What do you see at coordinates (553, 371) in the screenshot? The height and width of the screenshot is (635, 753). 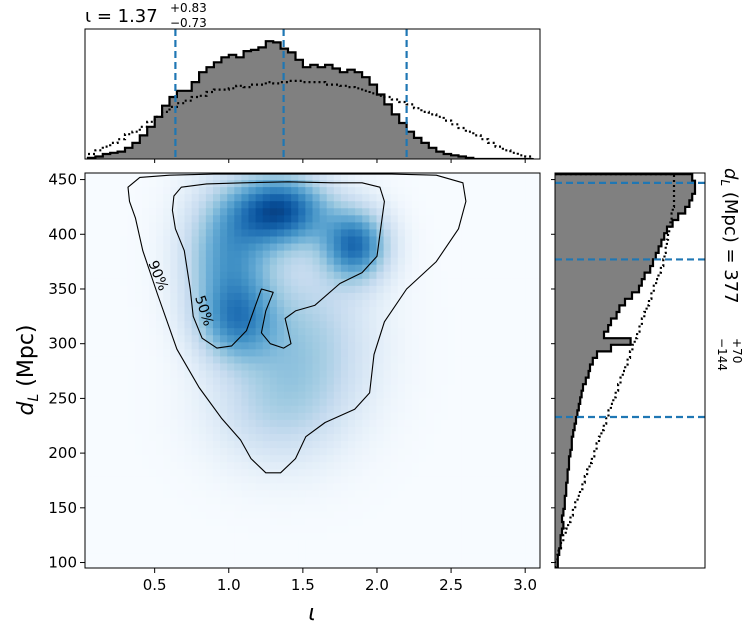 I see `right-marginal-ticks` at bounding box center [553, 371].